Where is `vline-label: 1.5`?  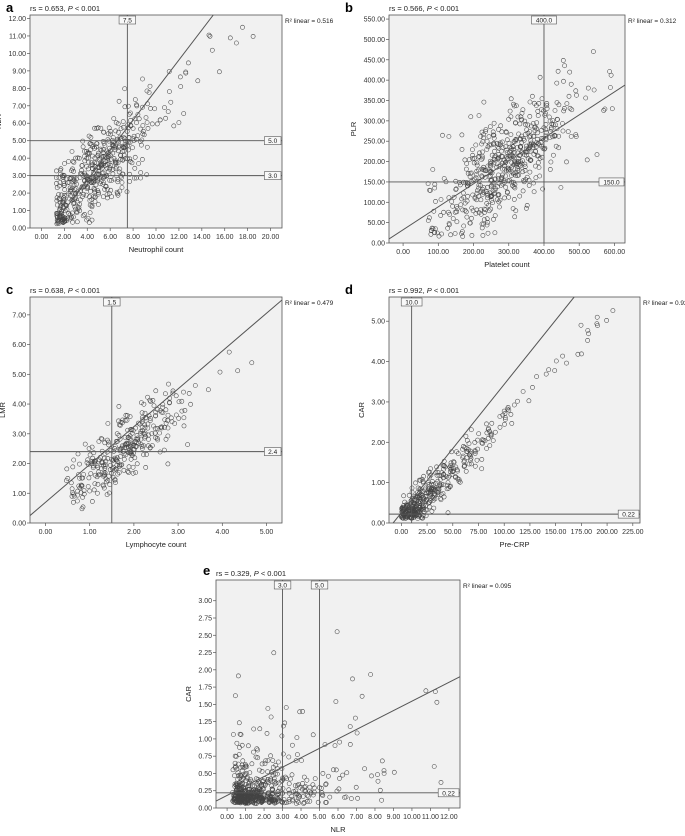
vline-label: 1.5 is located at coordinates (111, 303).